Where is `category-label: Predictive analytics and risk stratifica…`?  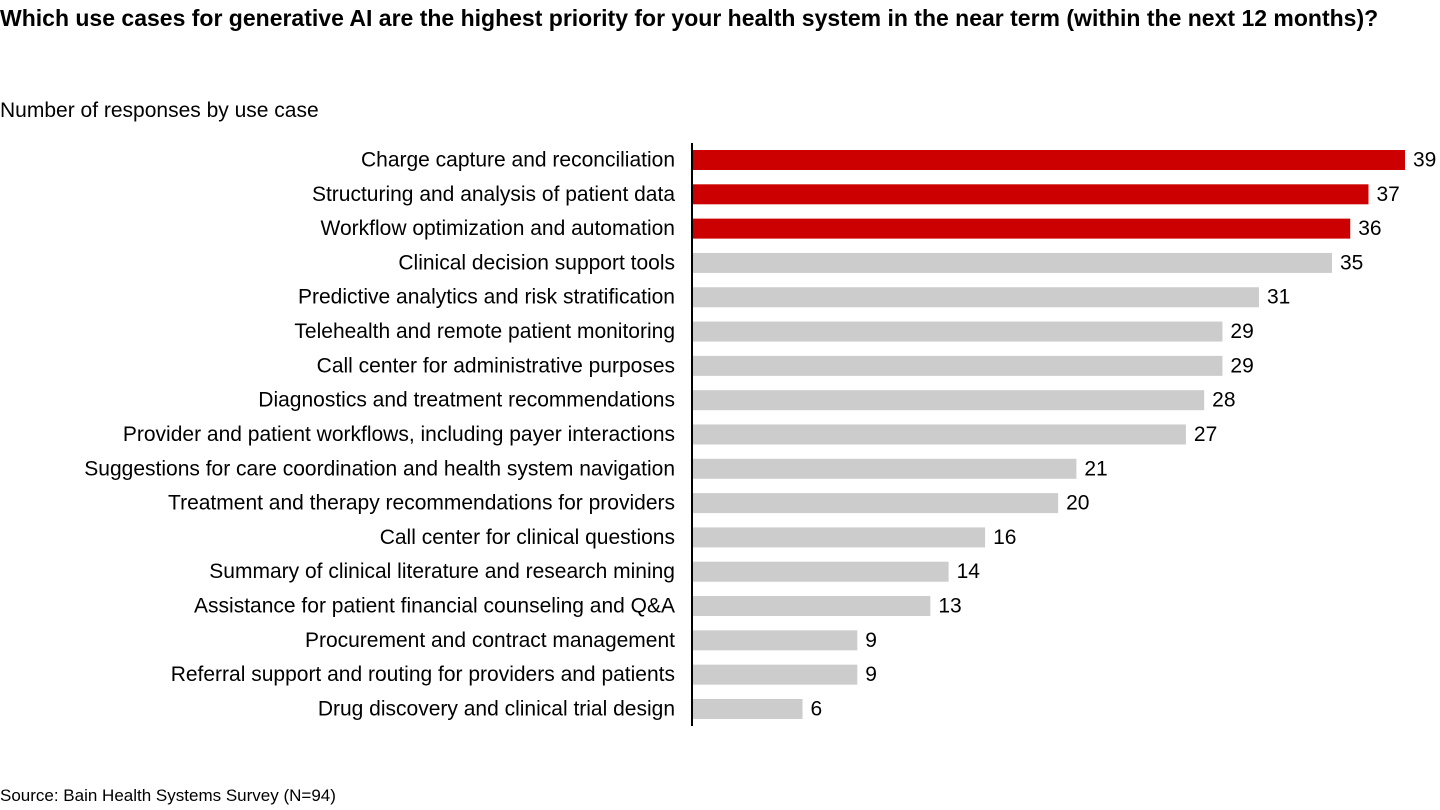
category-label: Predictive analytics and risk stratifica… is located at coordinates (486, 297).